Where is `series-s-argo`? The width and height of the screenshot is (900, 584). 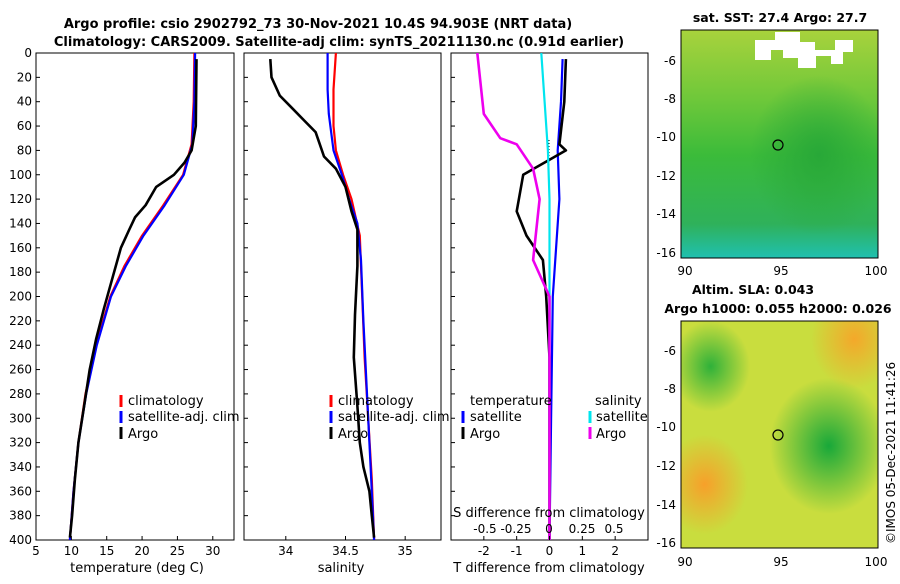
series-s-argo is located at coordinates (513, 296).